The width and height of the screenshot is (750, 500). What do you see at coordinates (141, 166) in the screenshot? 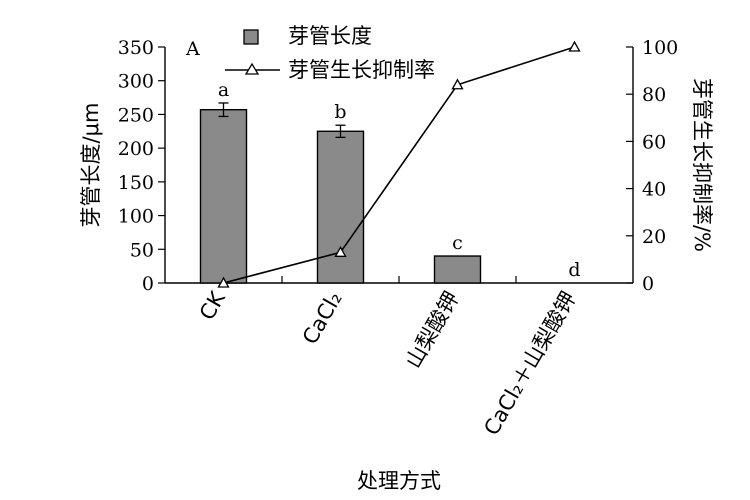
I see `left-y-ticks: 0 50 100 150 200 250 300 350` at bounding box center [141, 166].